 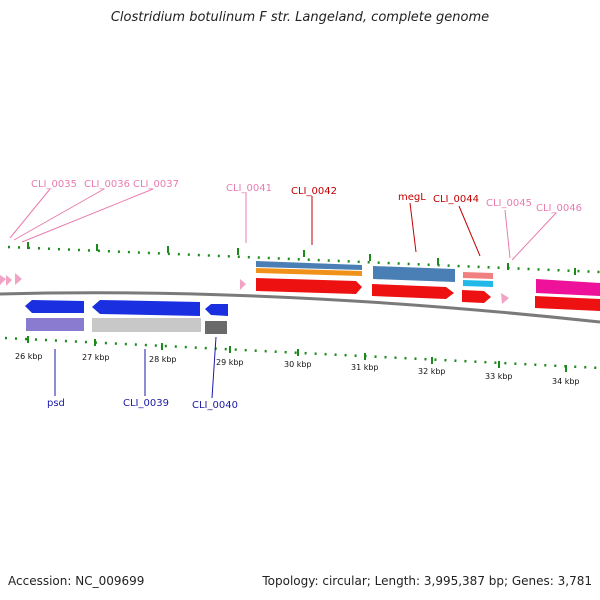 What do you see at coordinates (567, 303) in the screenshot?
I see `gene-cli-0046-red` at bounding box center [567, 303].